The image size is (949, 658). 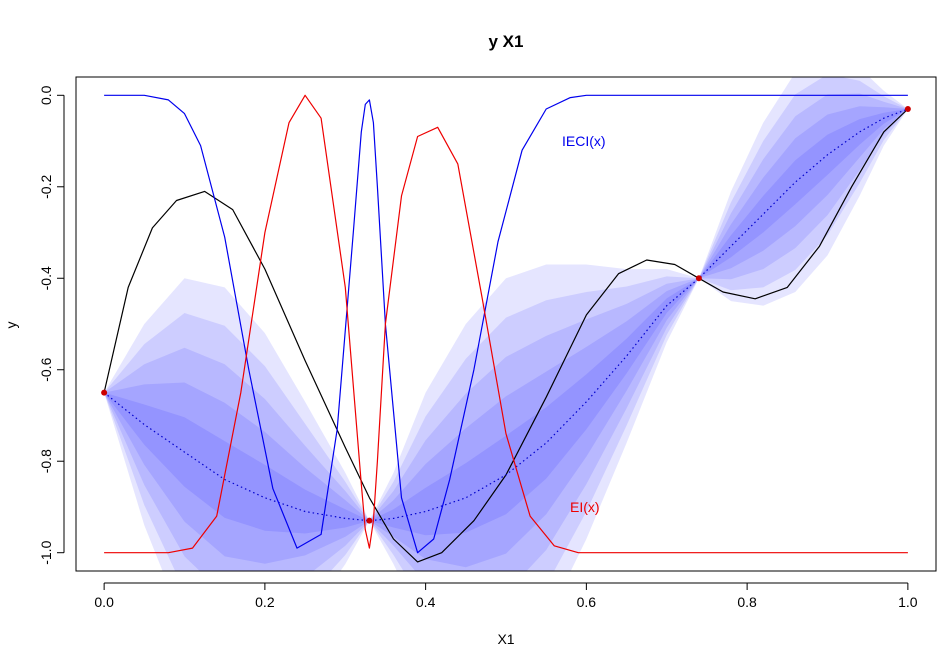 What do you see at coordinates (46, 278) in the screenshot?
I see `y-tick-label: -0.4` at bounding box center [46, 278].